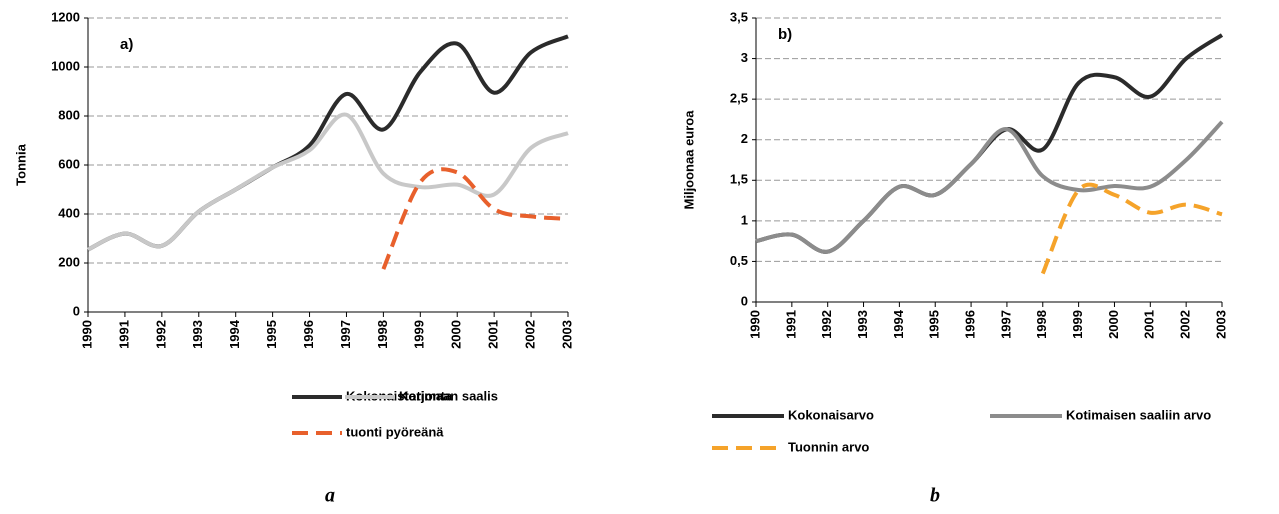 The width and height of the screenshot is (1279, 514). What do you see at coordinates (739, 98) in the screenshot?
I see `y-tick-label: 2,5` at bounding box center [739, 98].